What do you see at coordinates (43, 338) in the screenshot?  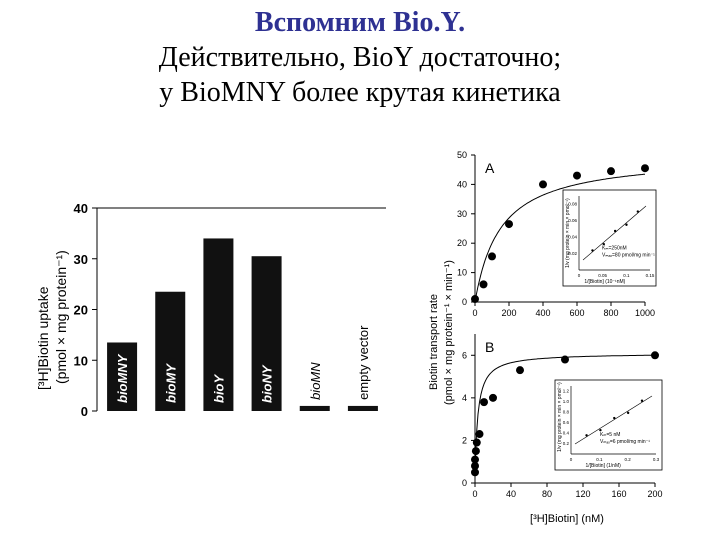 I see `bar-y-axis-label: [³H]Biotin uptake` at bounding box center [43, 338].